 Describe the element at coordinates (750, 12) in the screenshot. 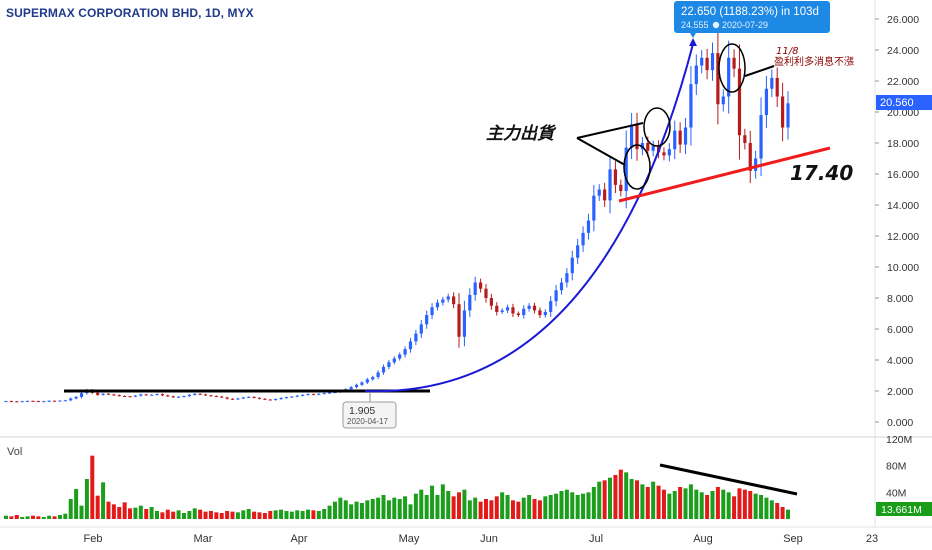

I see `measure-line-1: 22.650 (1188.23%) in 103d` at that location.